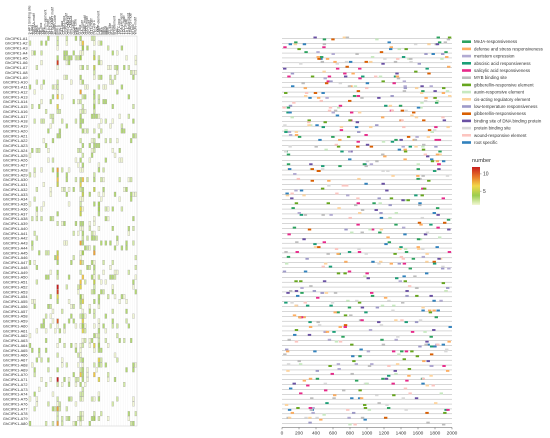 This screenshot has width=550, height=438. Describe the element at coordinates (481, 161) in the screenshot. I see `colorbar-title: number` at that location.